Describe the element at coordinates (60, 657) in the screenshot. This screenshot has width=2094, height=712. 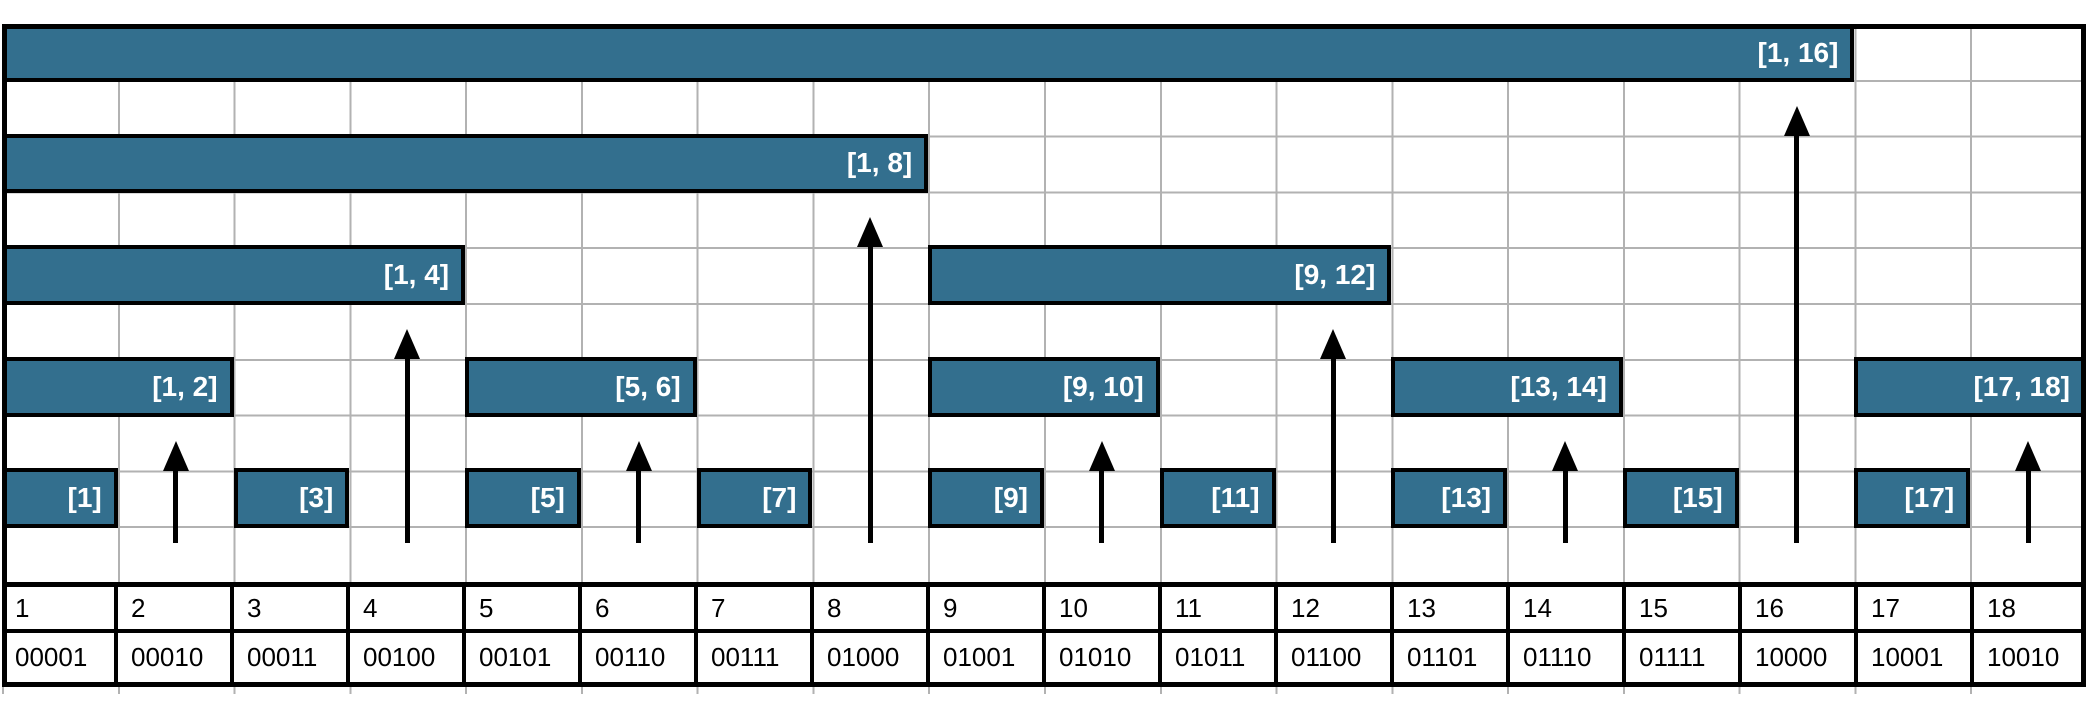
I see `binary-cell-1: 00001` at that location.